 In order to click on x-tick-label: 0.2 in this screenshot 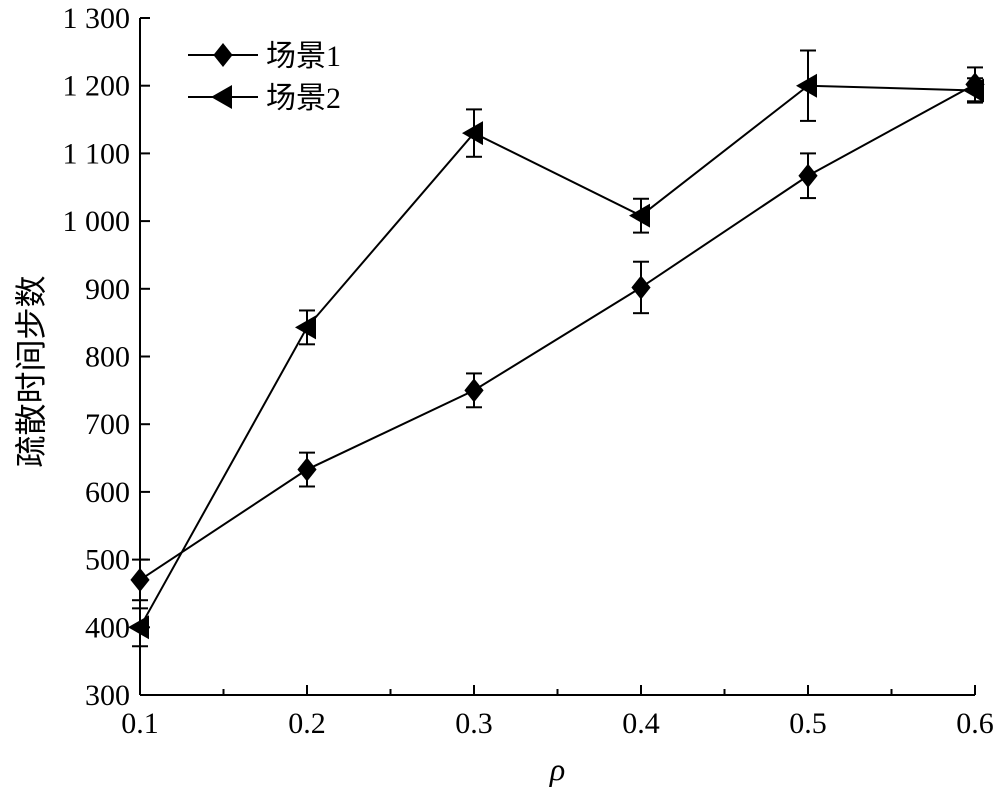, I will do `click(307, 723)`.